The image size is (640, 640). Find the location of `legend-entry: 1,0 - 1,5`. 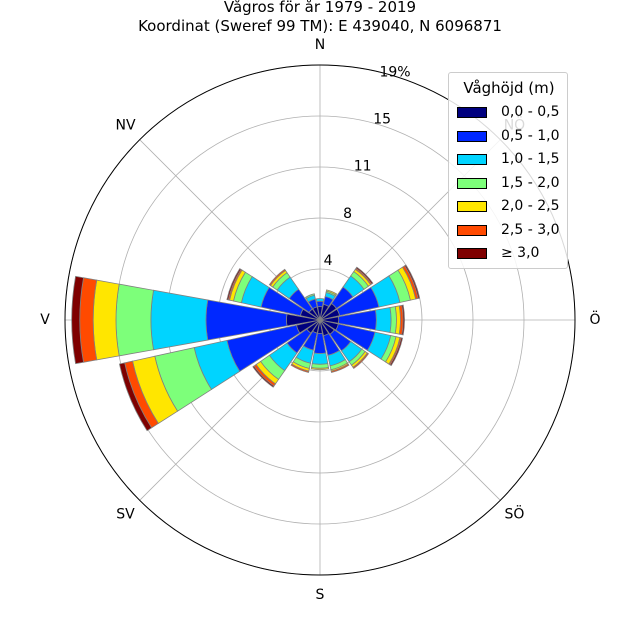

legend-entry: 1,0 - 1,5 is located at coordinates (512, 160).